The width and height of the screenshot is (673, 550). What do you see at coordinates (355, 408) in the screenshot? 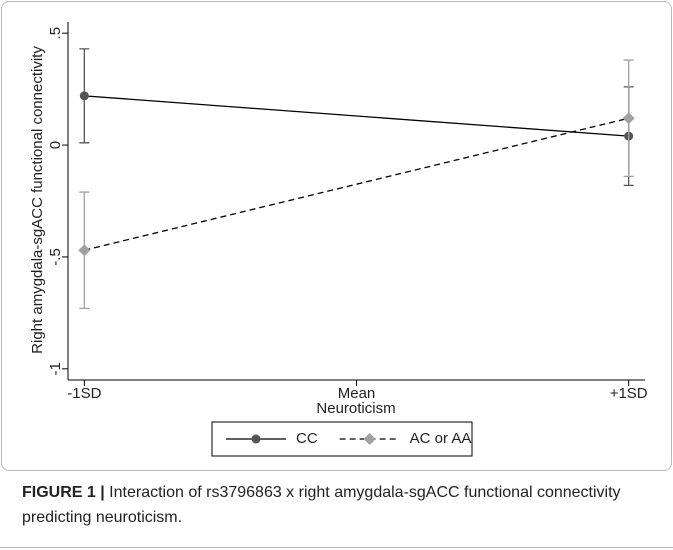
I see `x-axis-label: Neuroticism` at bounding box center [355, 408].